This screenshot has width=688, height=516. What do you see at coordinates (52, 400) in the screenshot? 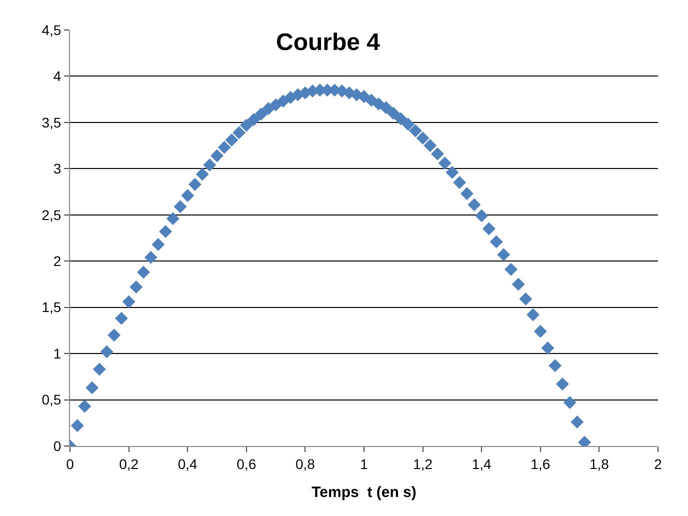
I see `y-tick-label: 0,5` at bounding box center [52, 400].